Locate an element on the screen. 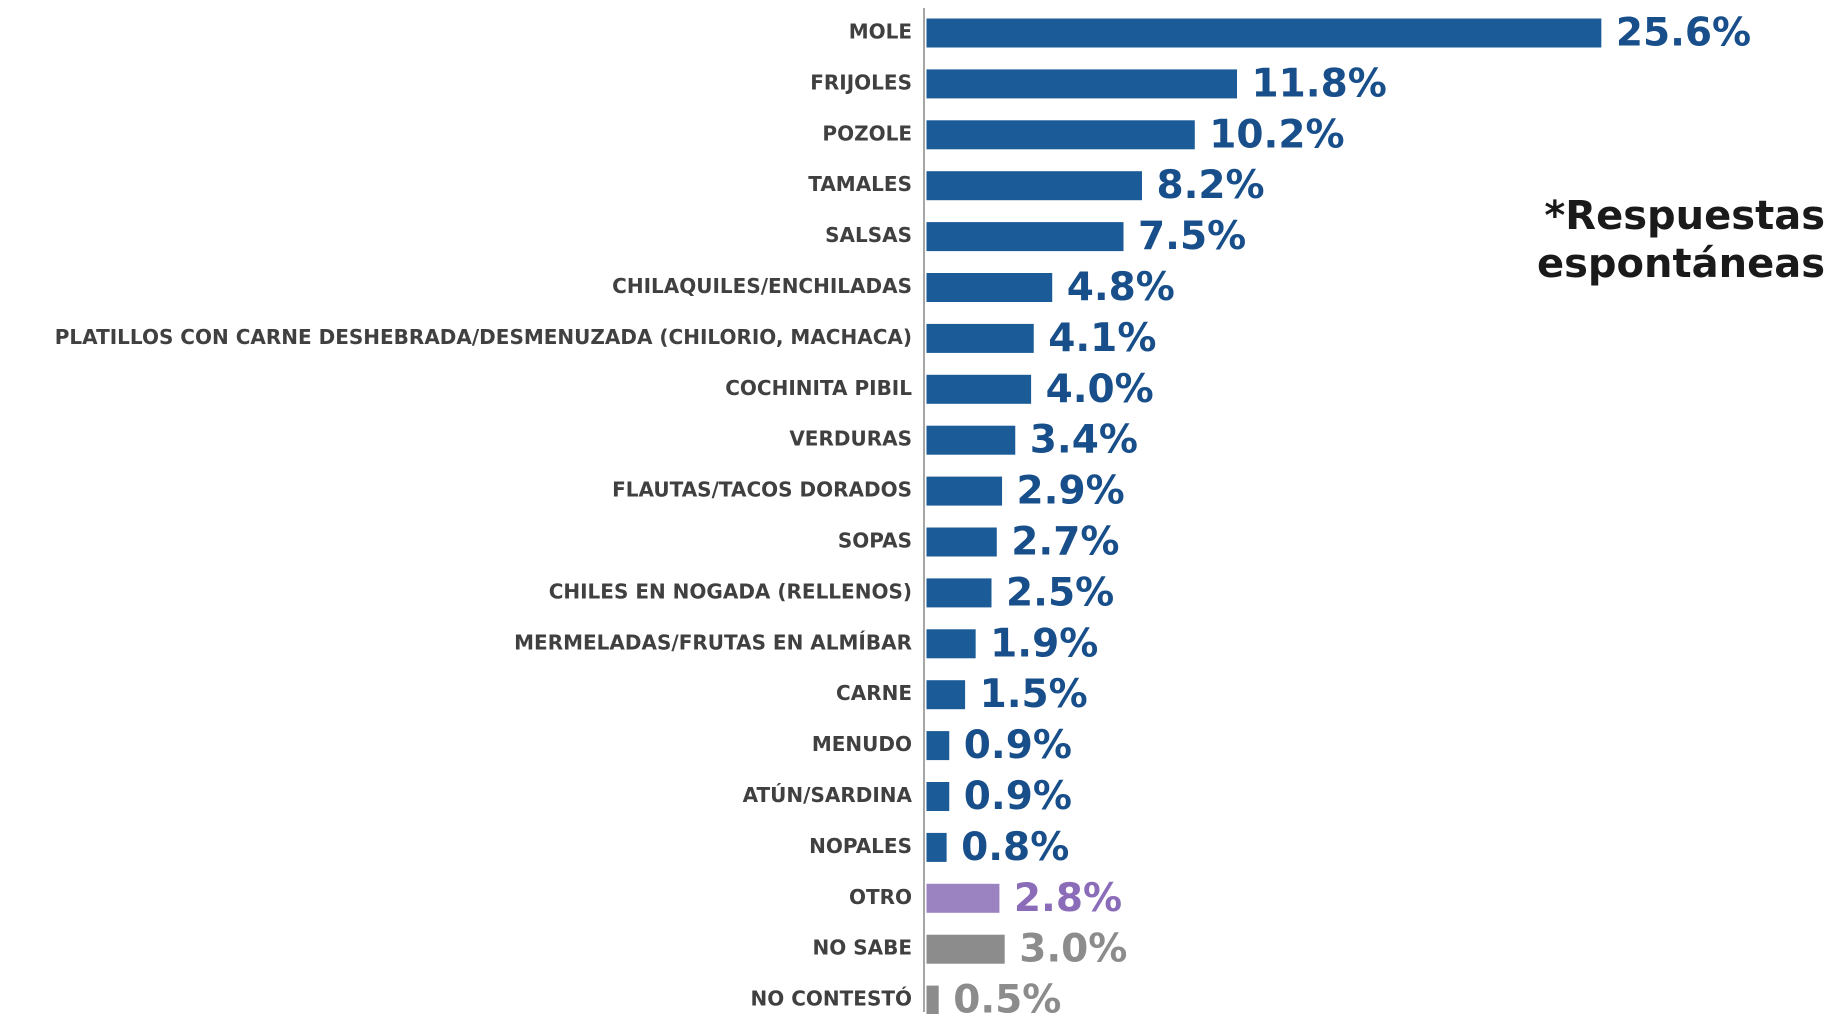 The width and height of the screenshot is (1833, 1014). x-tick-label: ATÚN/SARDINA is located at coordinates (828, 795).